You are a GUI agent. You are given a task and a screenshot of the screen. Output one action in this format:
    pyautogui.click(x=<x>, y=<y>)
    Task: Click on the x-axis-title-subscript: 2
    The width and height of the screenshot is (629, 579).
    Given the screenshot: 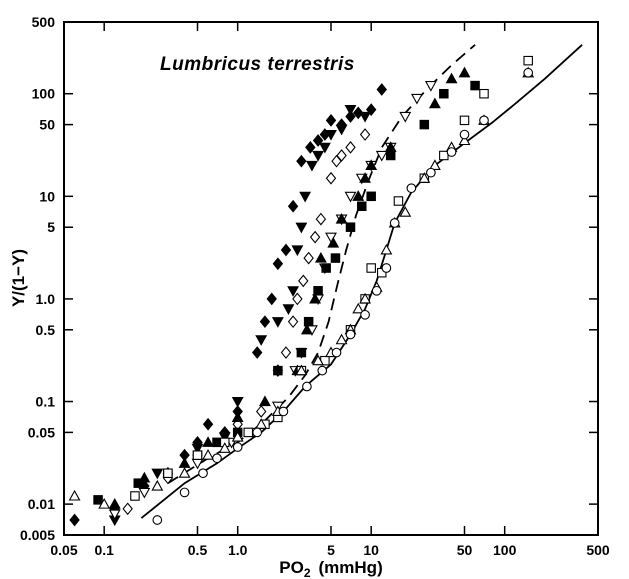 What is the action you would take?
    pyautogui.click(x=307, y=572)
    